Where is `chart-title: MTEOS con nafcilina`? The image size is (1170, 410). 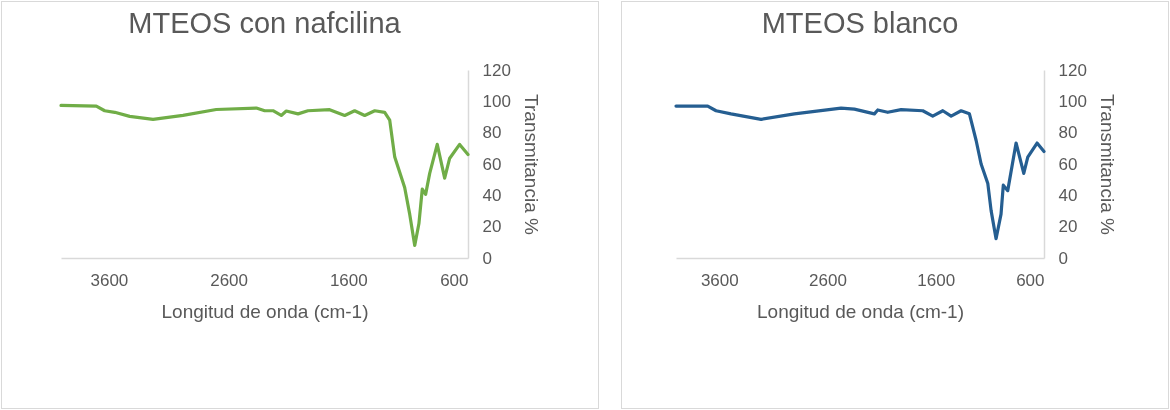
chart-title: MTEOS con nafcilina is located at coordinates (265, 23).